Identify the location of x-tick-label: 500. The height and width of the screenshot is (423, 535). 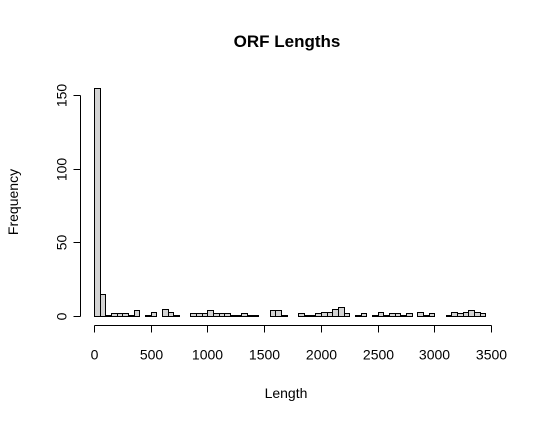
(152, 355).